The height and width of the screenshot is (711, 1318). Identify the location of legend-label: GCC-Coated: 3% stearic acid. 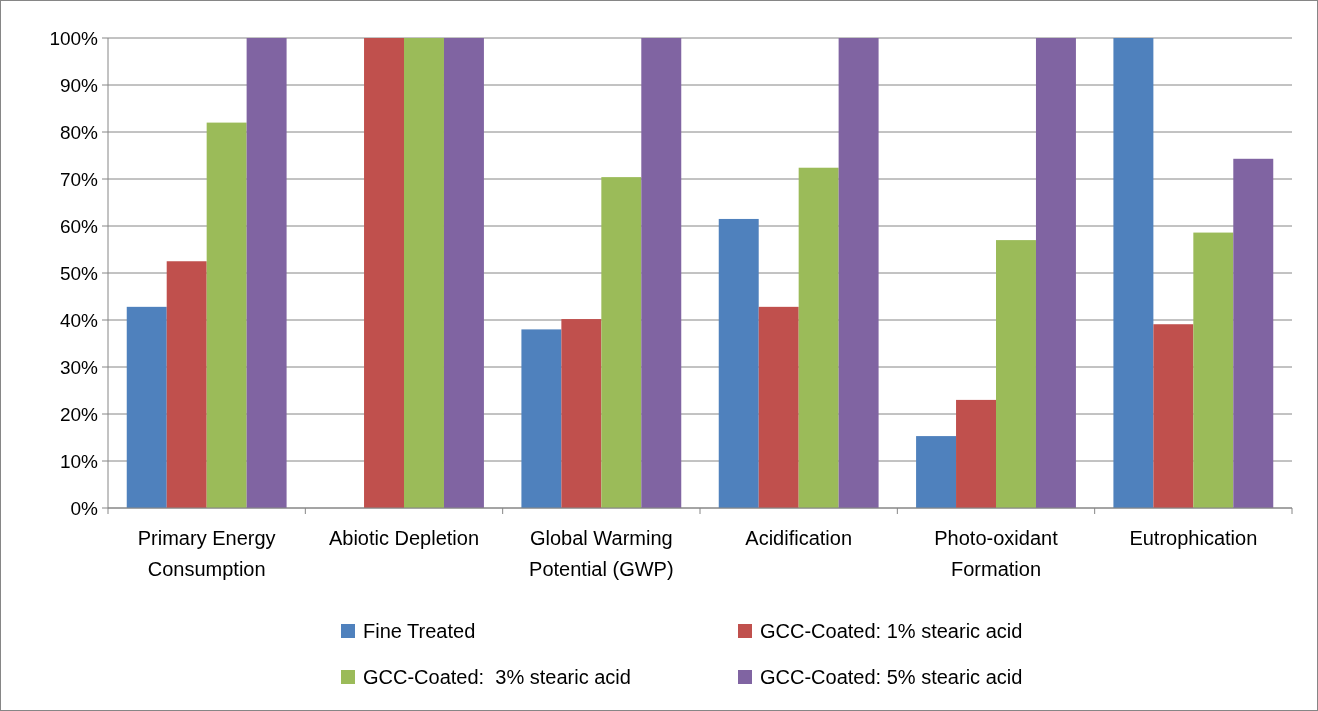
(497, 677).